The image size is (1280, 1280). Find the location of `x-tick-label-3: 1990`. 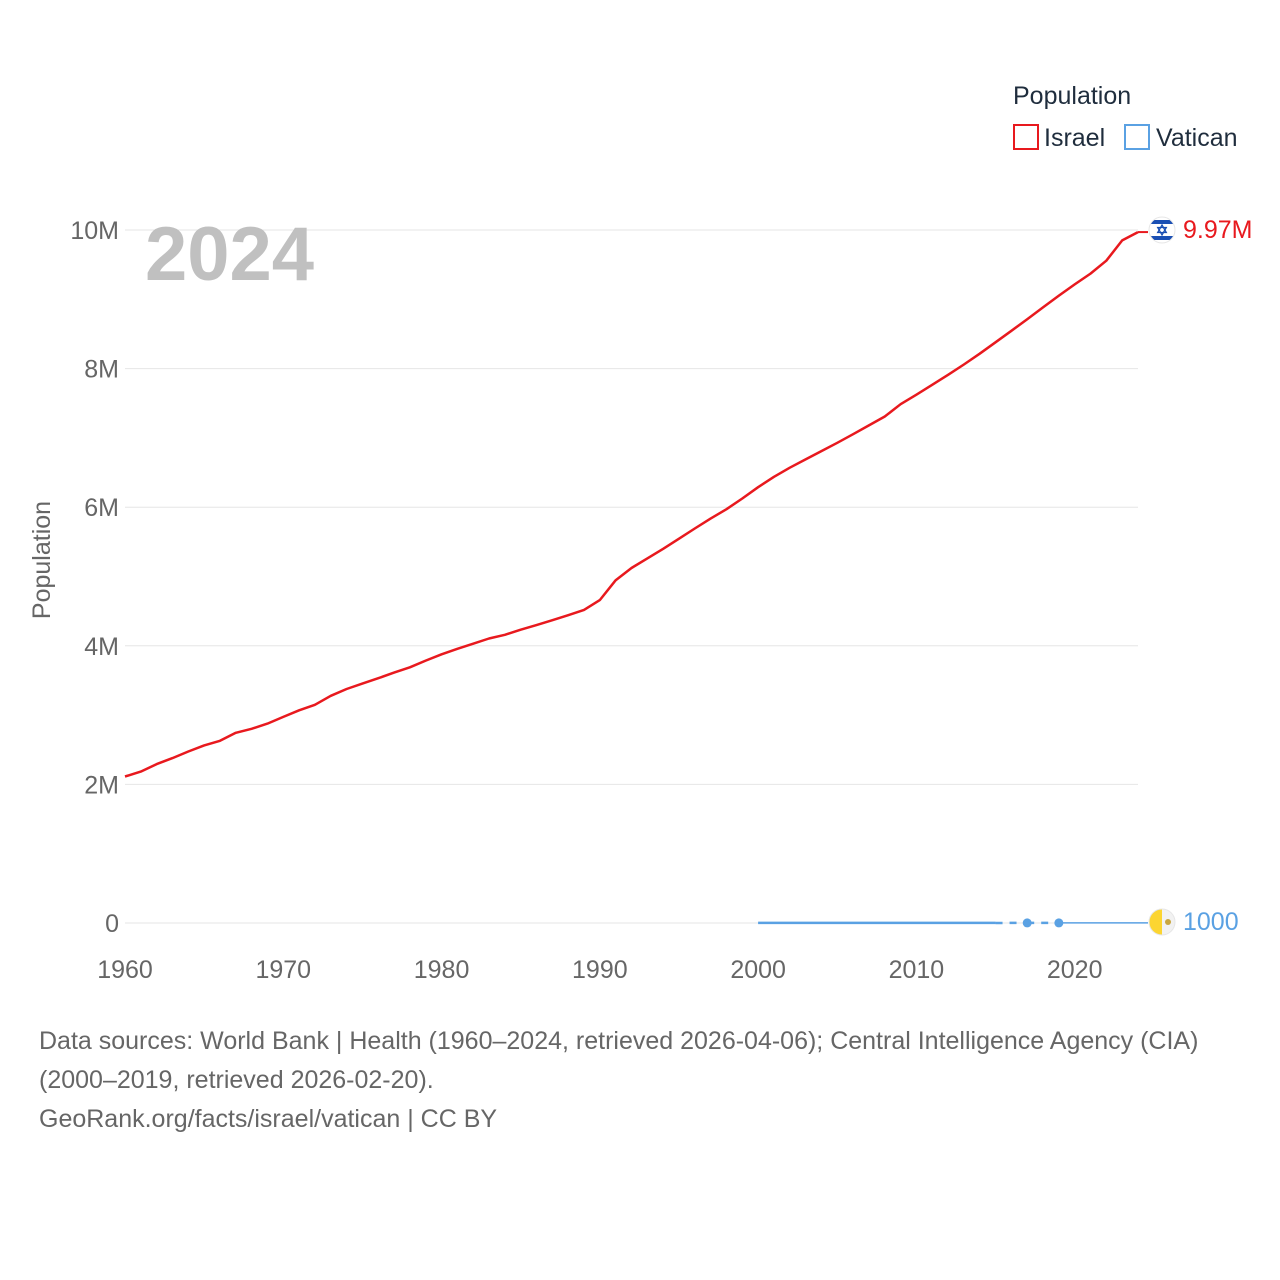

x-tick-label-3: 1990 is located at coordinates (600, 970).